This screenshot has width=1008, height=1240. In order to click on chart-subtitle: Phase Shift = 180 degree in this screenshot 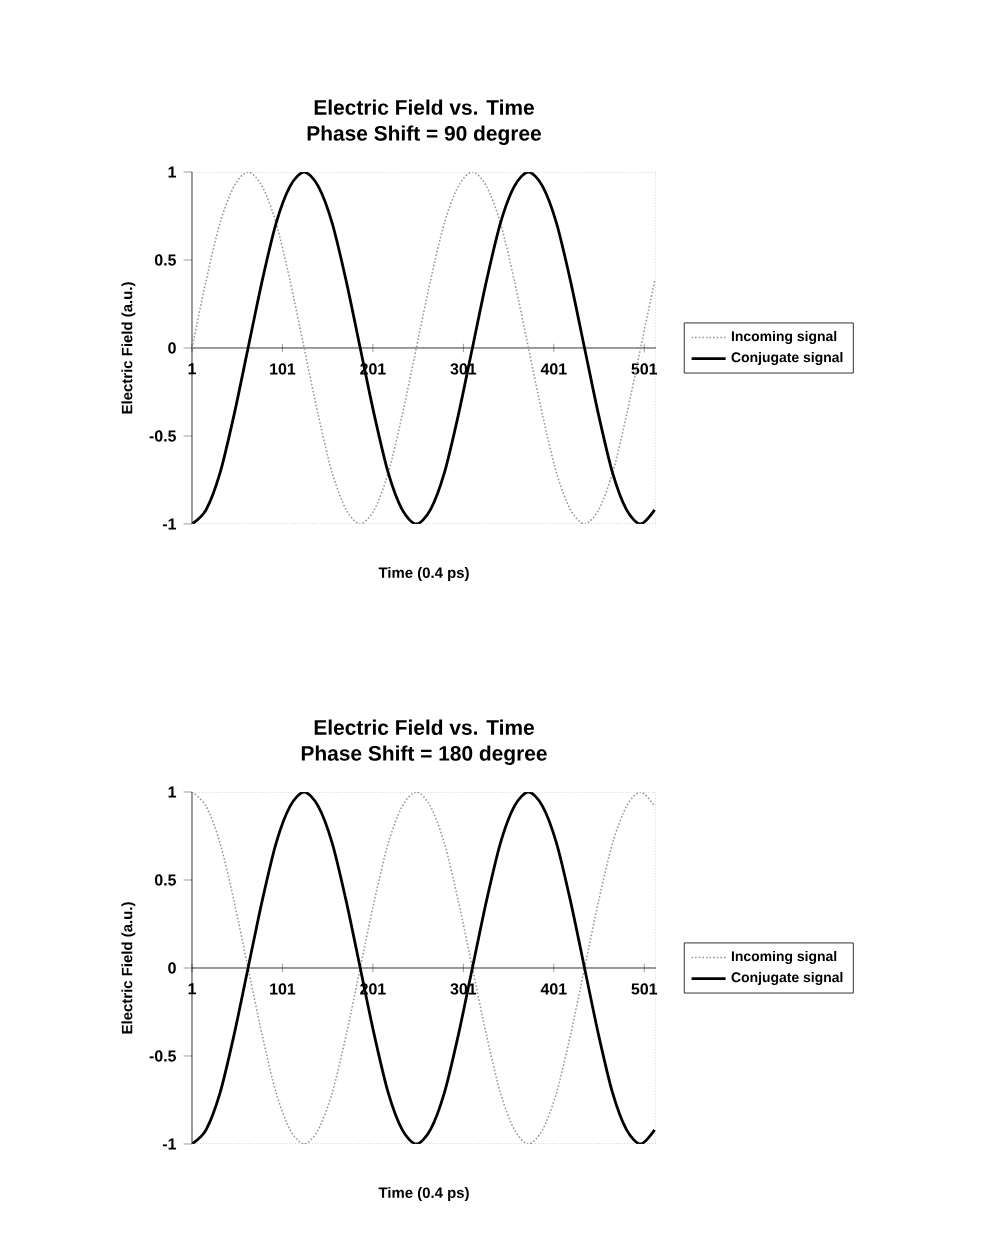, I will do `click(424, 755)`.